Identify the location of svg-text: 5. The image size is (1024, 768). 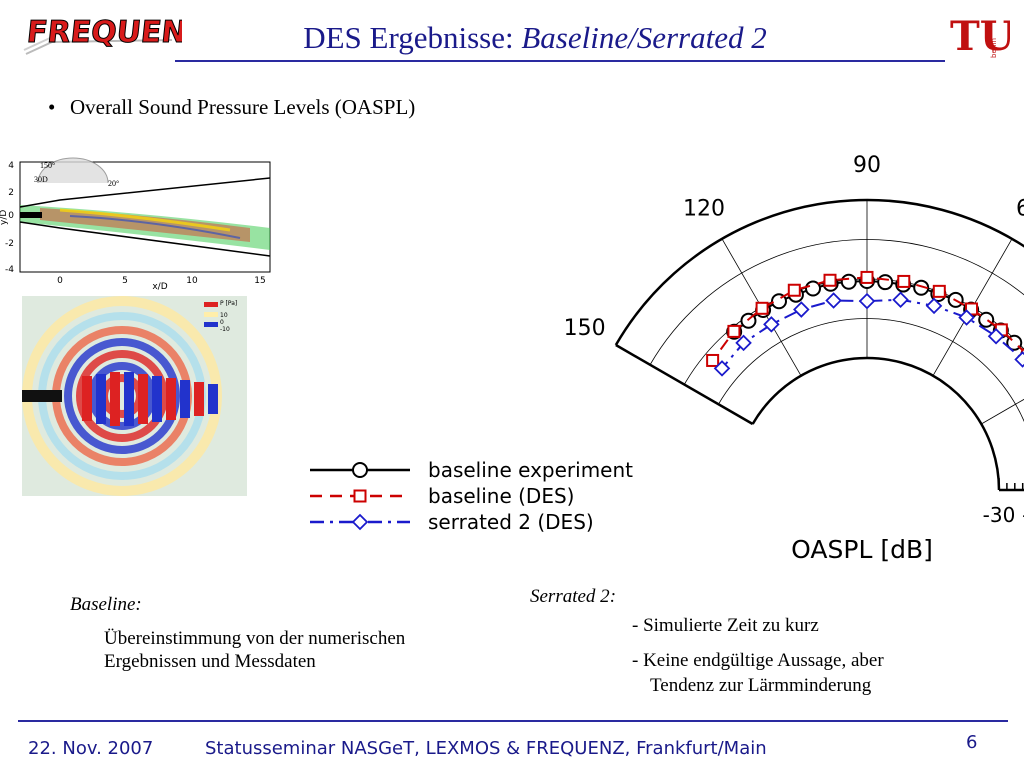
(125, 281).